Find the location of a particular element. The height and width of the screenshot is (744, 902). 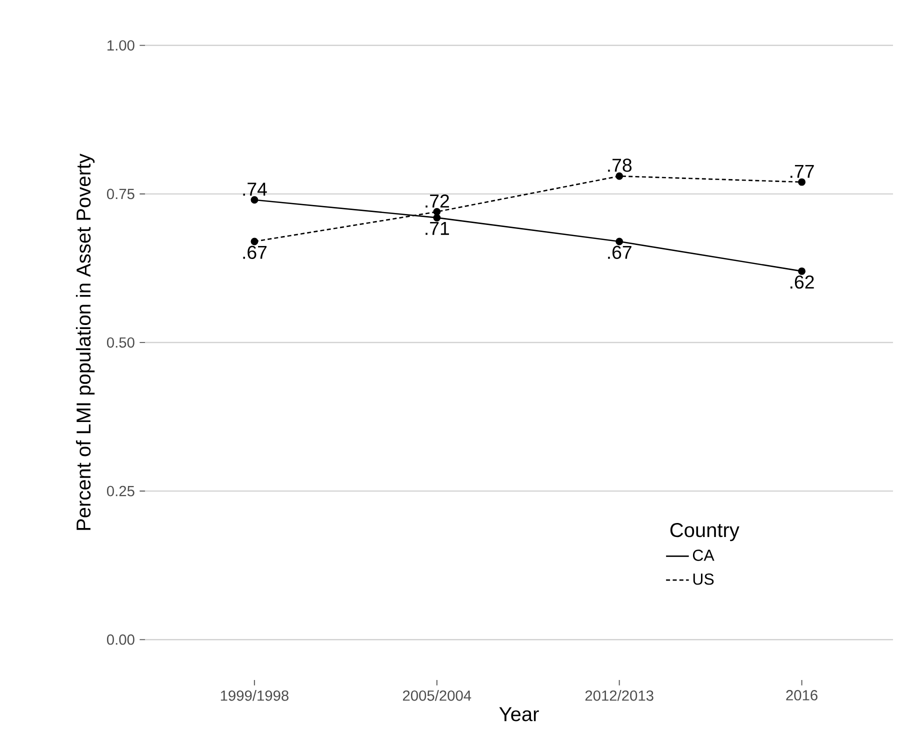

y-tick-label: 0.00 is located at coordinates (120, 639).